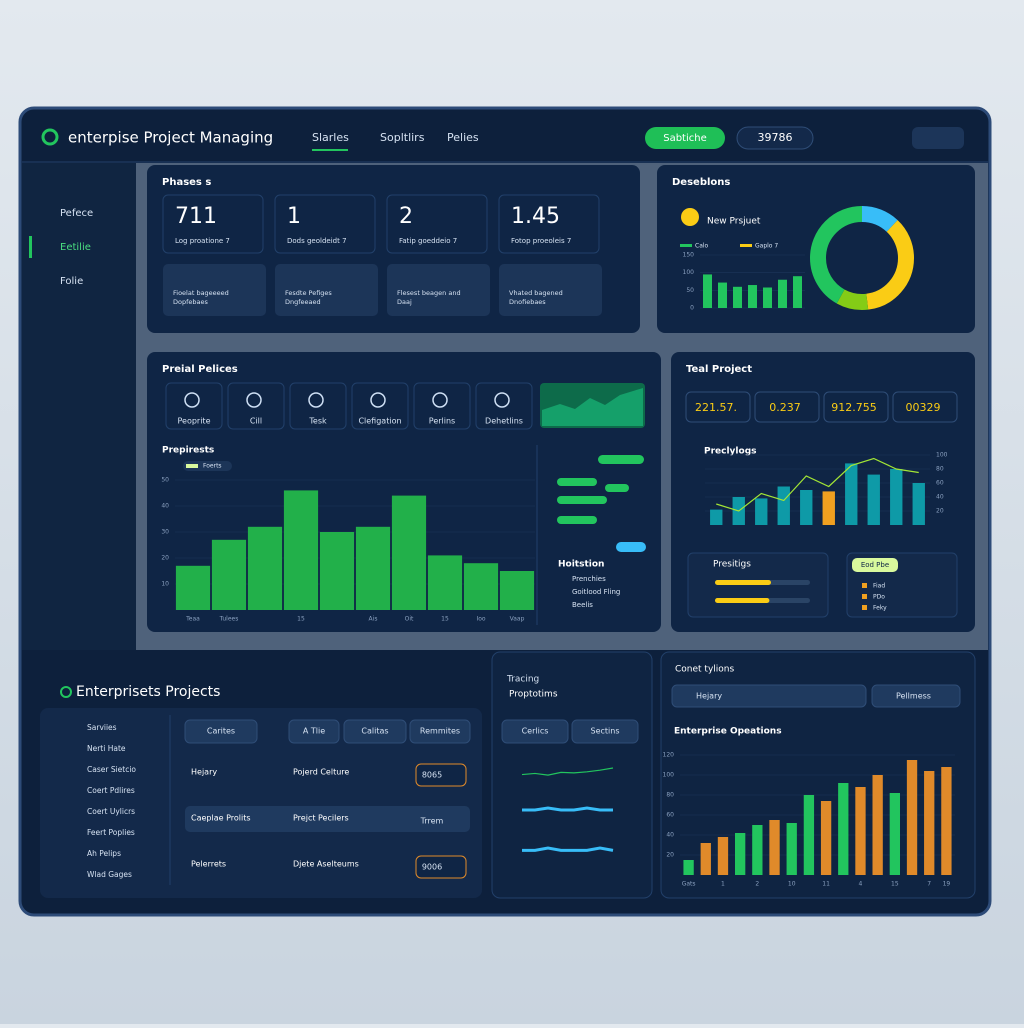  I want to click on stat-label: Log proatione 7, so click(202, 241).